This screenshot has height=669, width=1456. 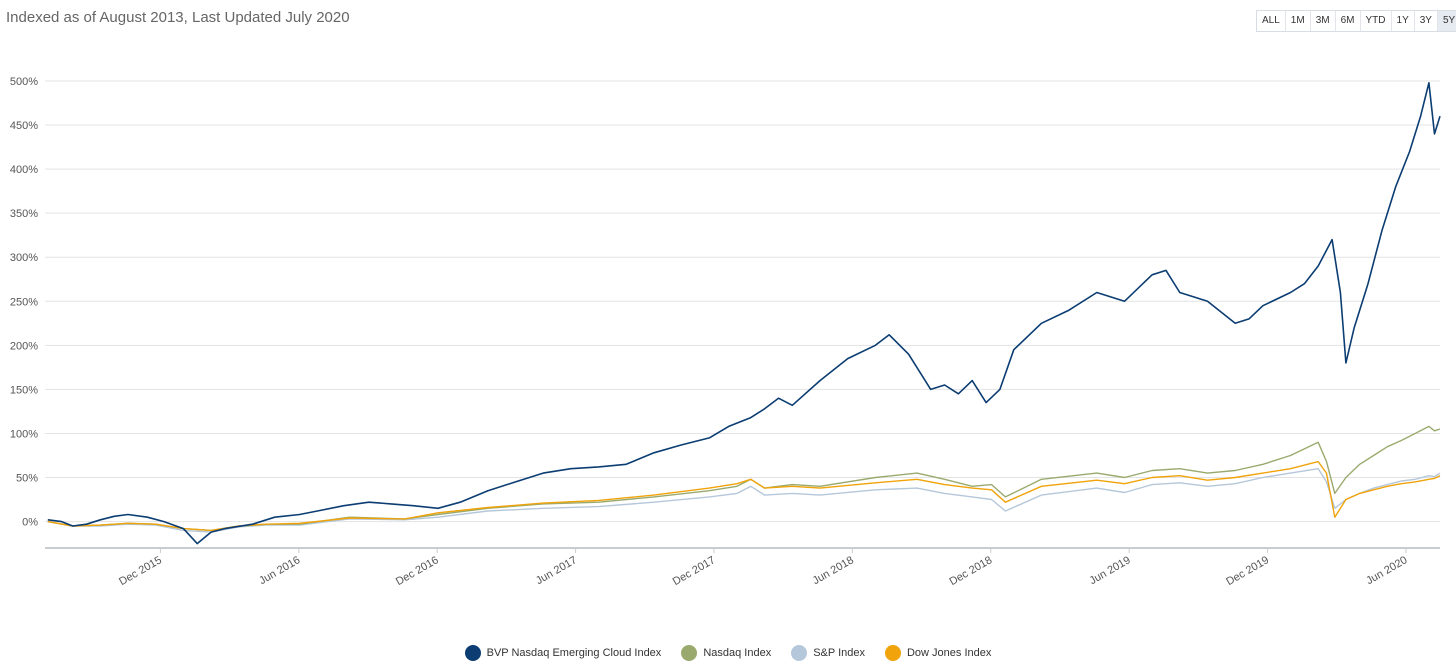 What do you see at coordinates (744, 500) in the screenshot?
I see `series-line-s-p-index` at bounding box center [744, 500].